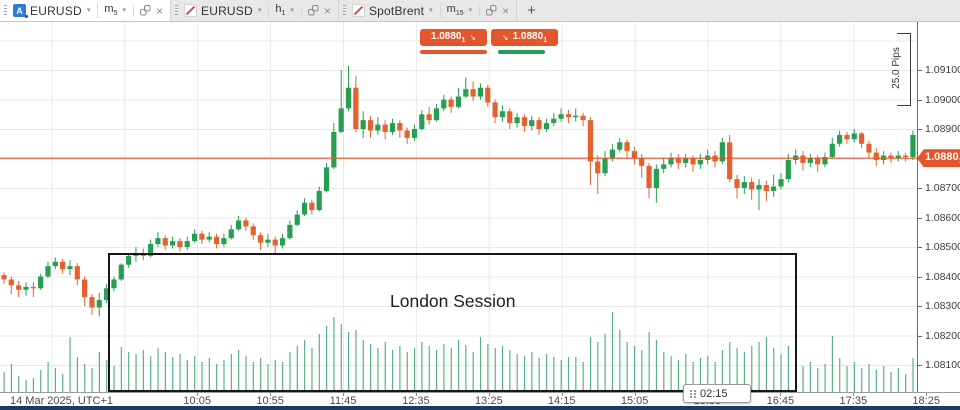 The height and width of the screenshot is (410, 960). What do you see at coordinates (473, 37) in the screenshot?
I see `sell-direction-arrow-icon: ↘` at bounding box center [473, 37].